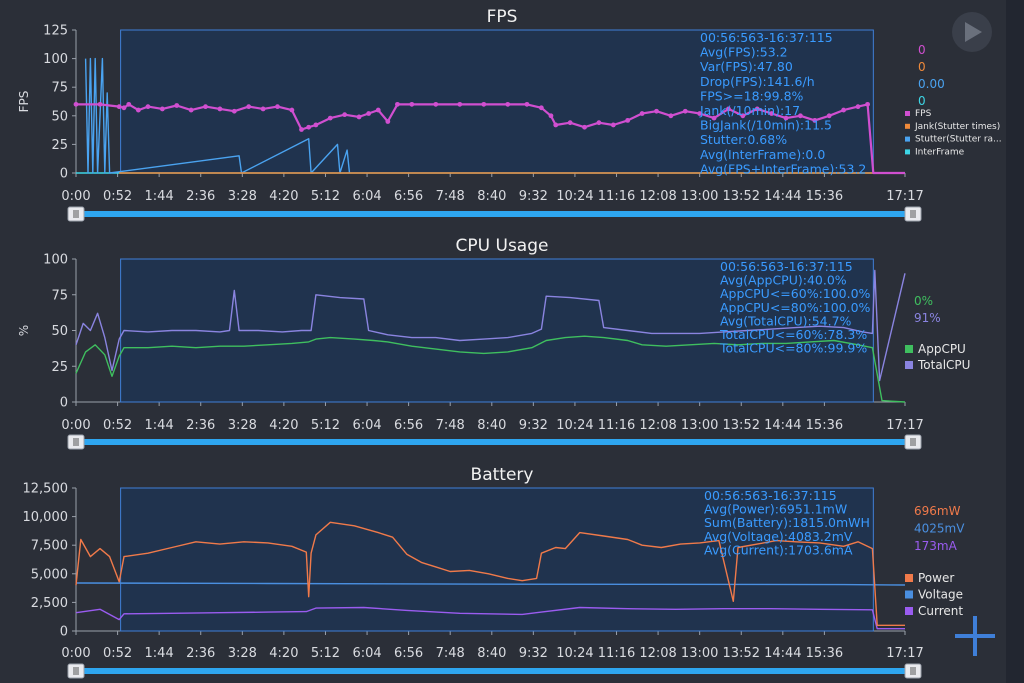 This screenshot has height=683, width=1024. I want to click on window-edge, so click(1015, 341).